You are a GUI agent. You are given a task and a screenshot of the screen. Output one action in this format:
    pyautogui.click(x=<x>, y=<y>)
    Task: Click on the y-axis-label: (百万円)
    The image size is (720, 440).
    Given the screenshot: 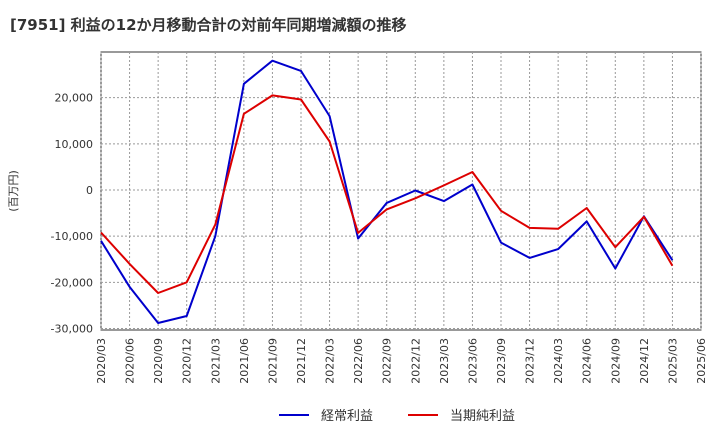 What is the action you would take?
    pyautogui.click(x=13, y=191)
    